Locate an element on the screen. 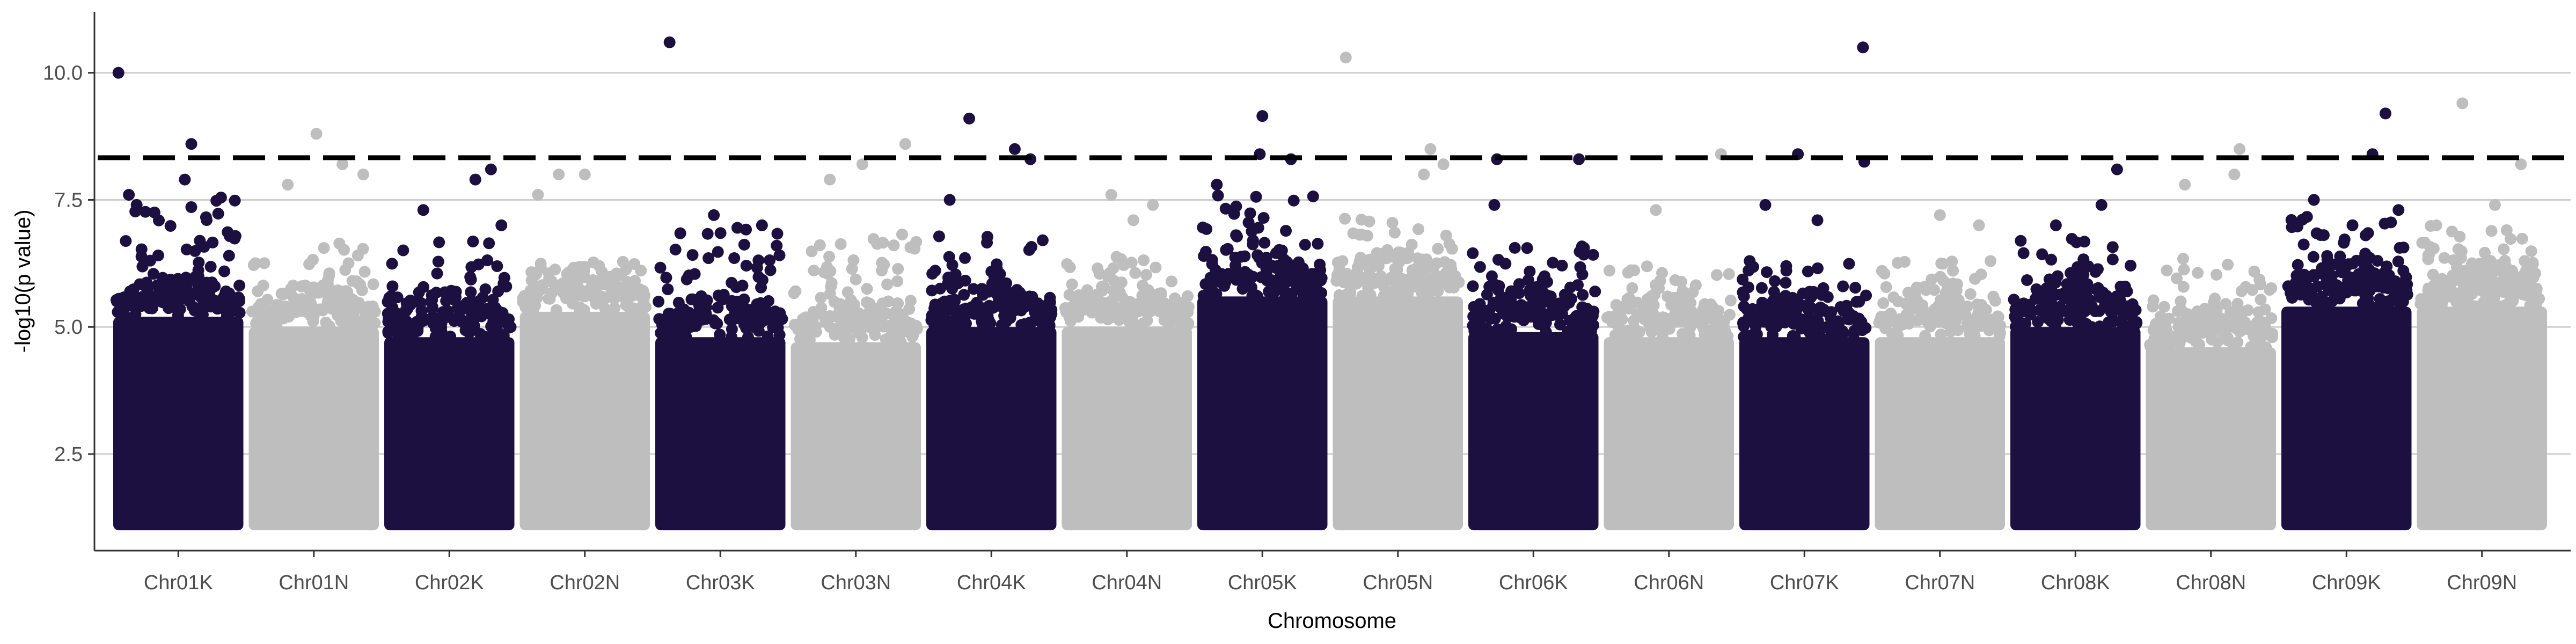 Image resolution: width=2576 pixels, height=644 pixels. chromosome-Chr08N is located at coordinates (2211, 337).